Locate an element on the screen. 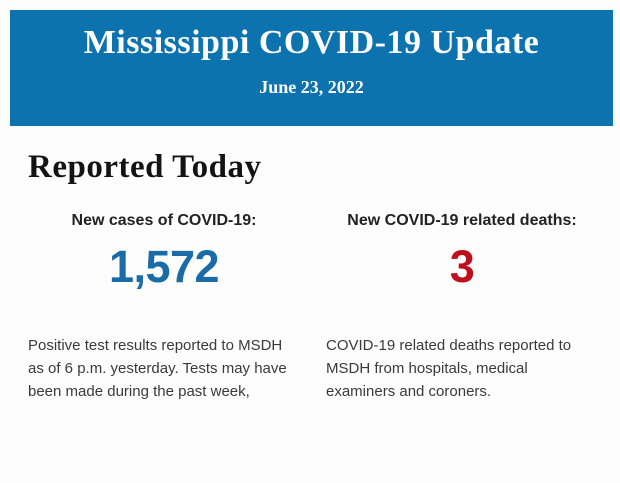  page-title: Mississippi COVID-19 Update is located at coordinates (311, 42).